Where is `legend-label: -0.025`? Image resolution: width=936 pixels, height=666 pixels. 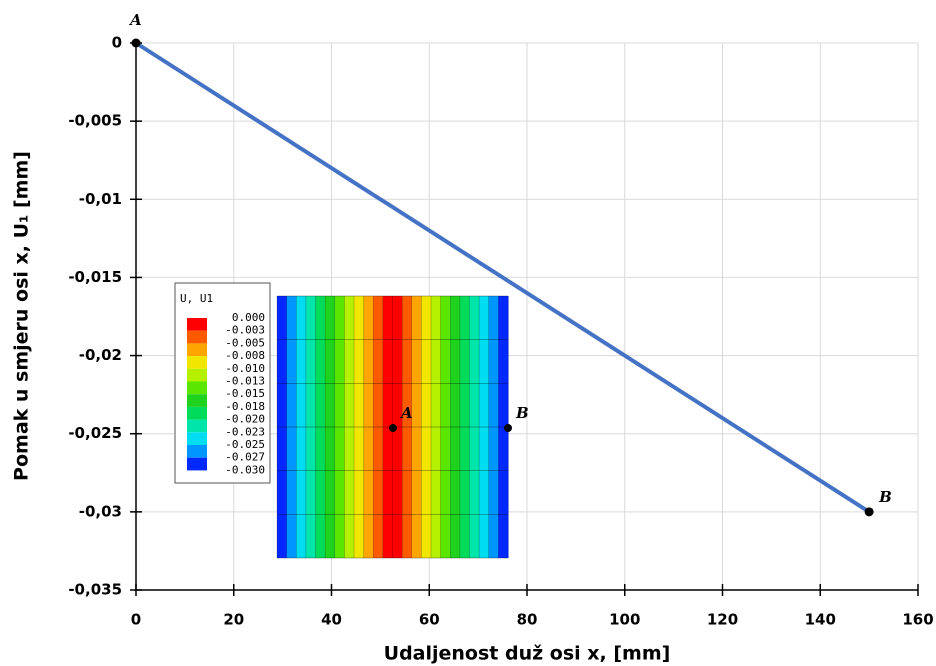
legend-label: -0.025 is located at coordinates (245, 444).